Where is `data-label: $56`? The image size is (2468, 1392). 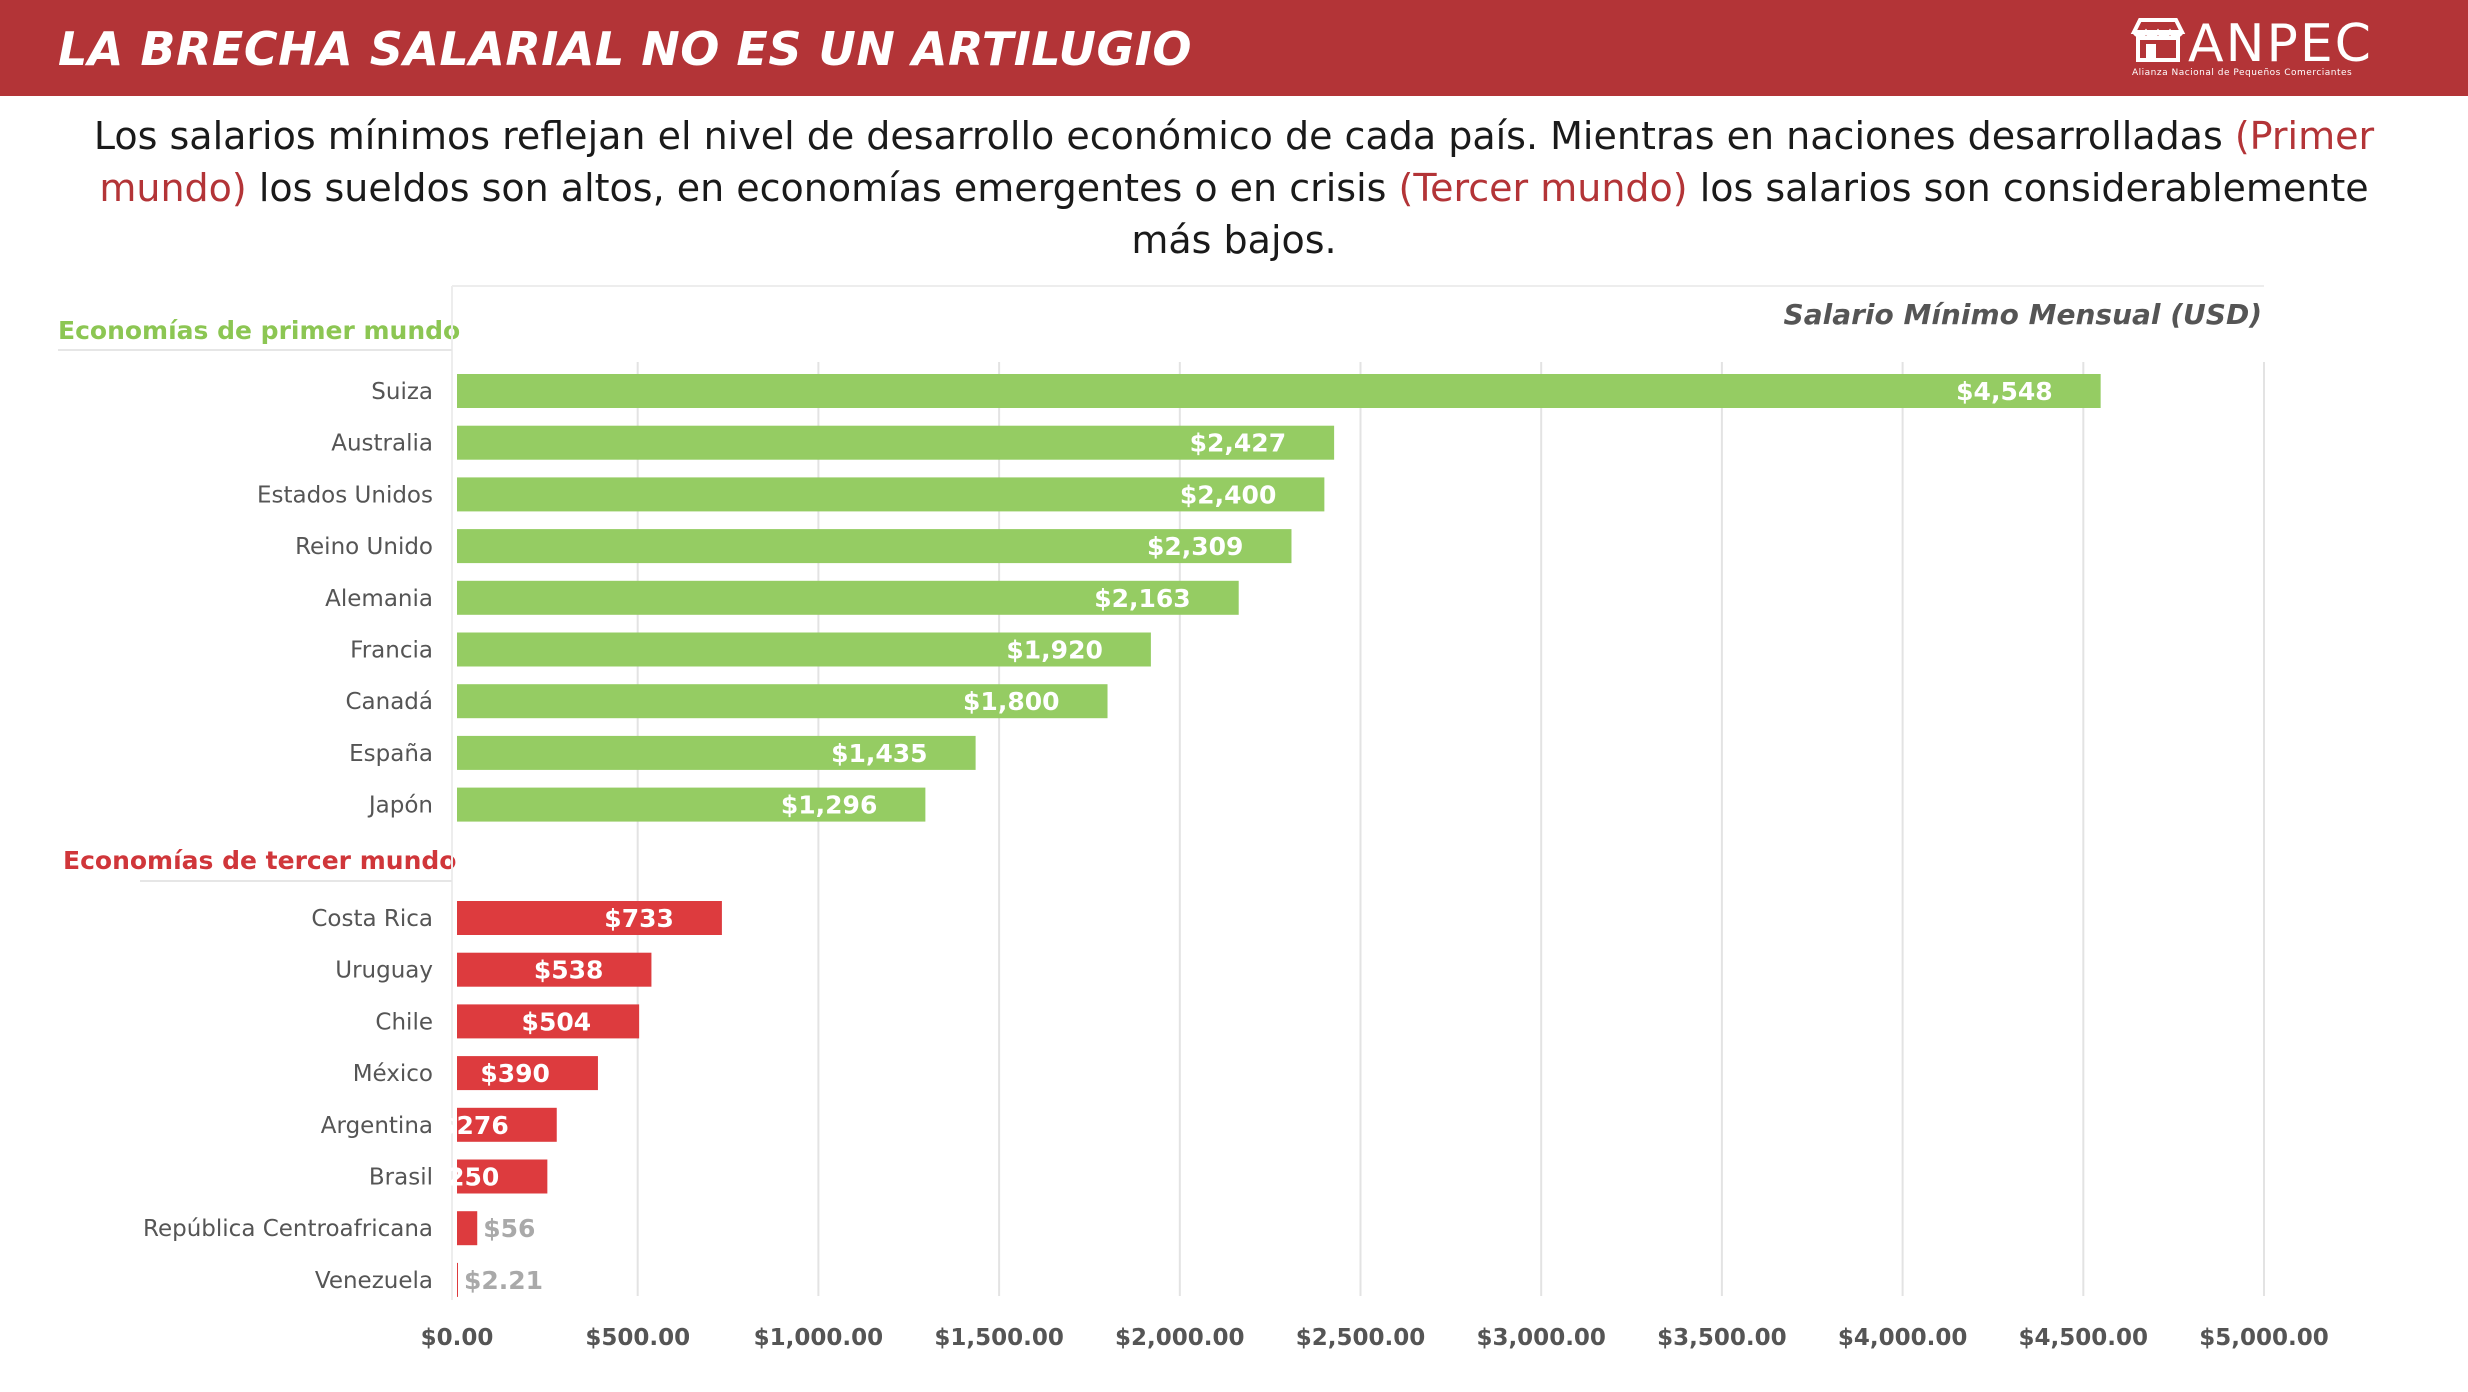 data-label: $56 is located at coordinates (509, 1228).